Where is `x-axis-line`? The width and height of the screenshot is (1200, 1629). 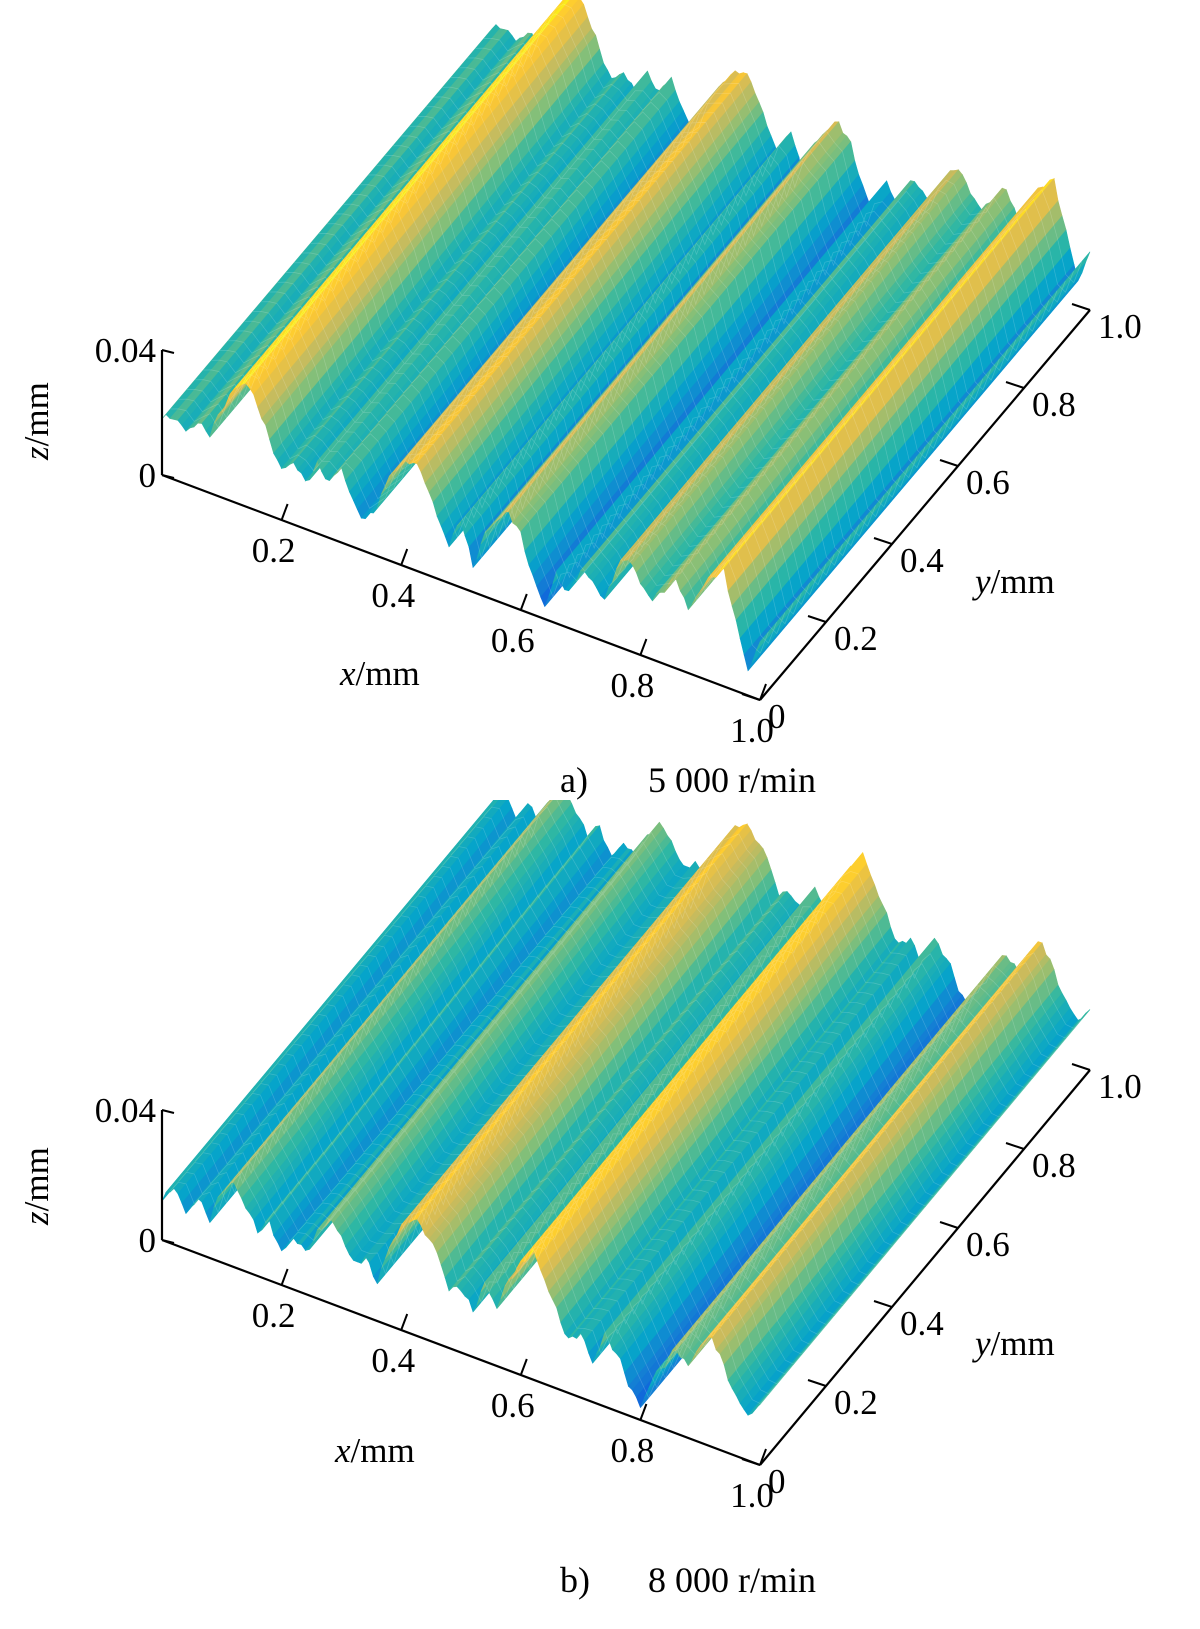
x-axis-line is located at coordinates (461, 1352).